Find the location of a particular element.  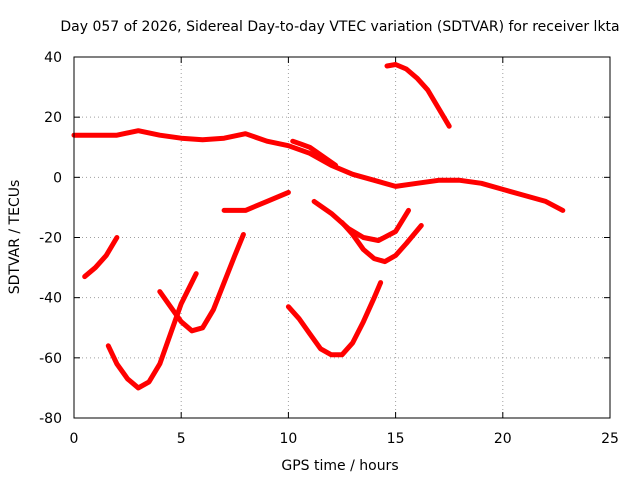

y-tick-label: -20 is located at coordinates (50, 239).